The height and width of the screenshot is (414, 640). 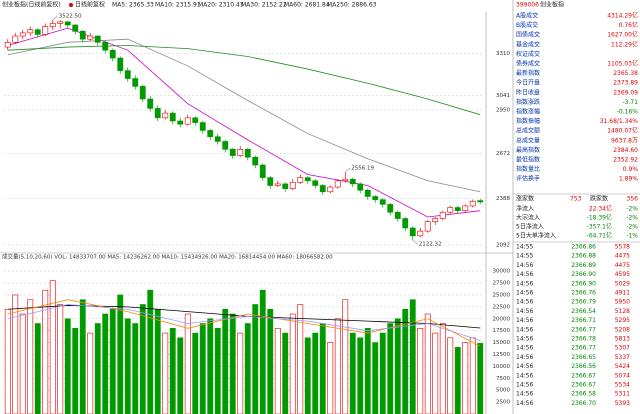 I want to click on stat-value: 1480.07亿, so click(x=622, y=131).